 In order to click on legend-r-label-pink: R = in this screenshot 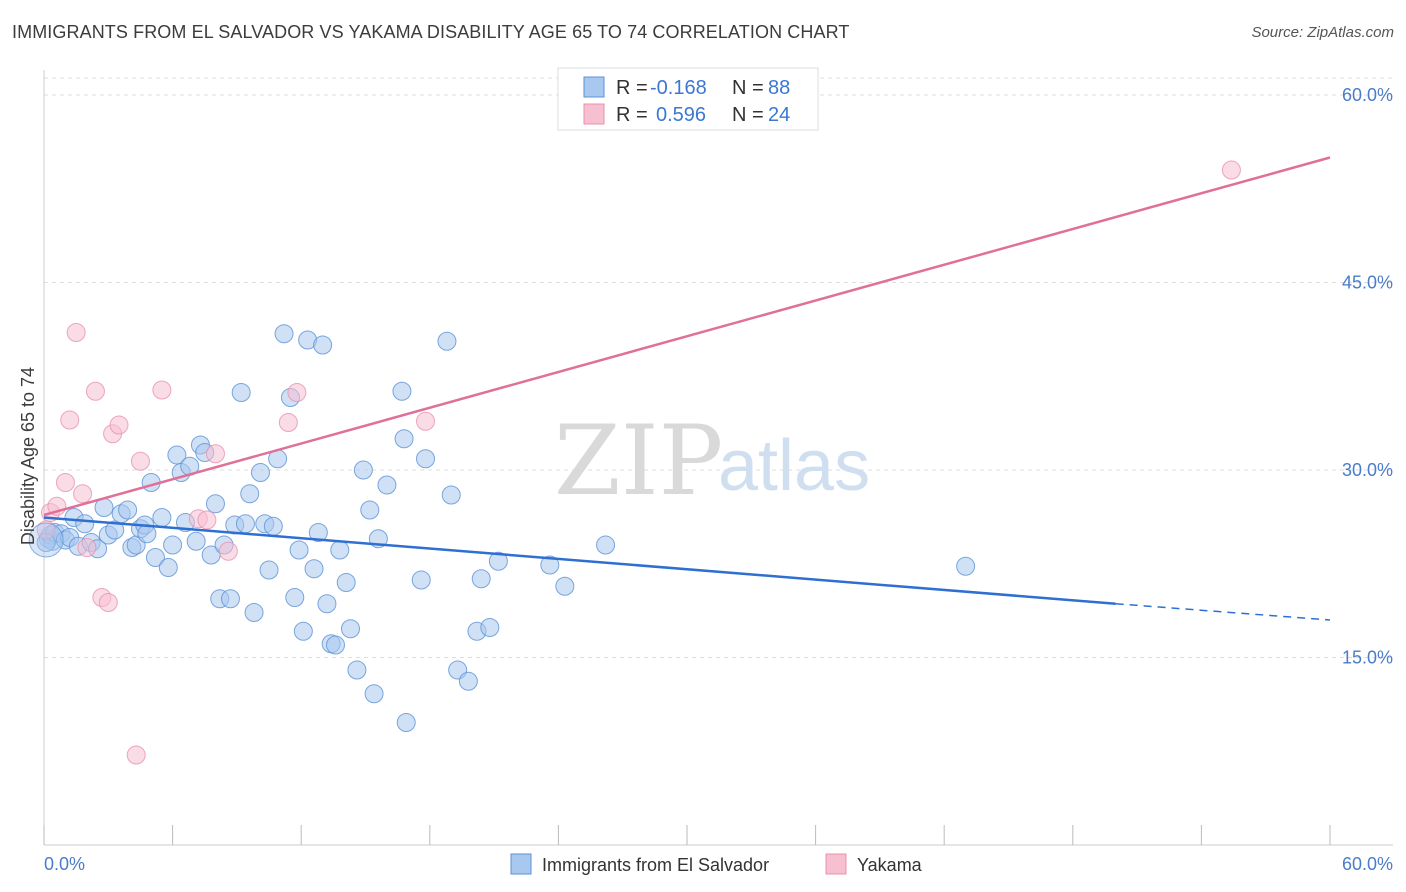, I will do `click(632, 115)`.